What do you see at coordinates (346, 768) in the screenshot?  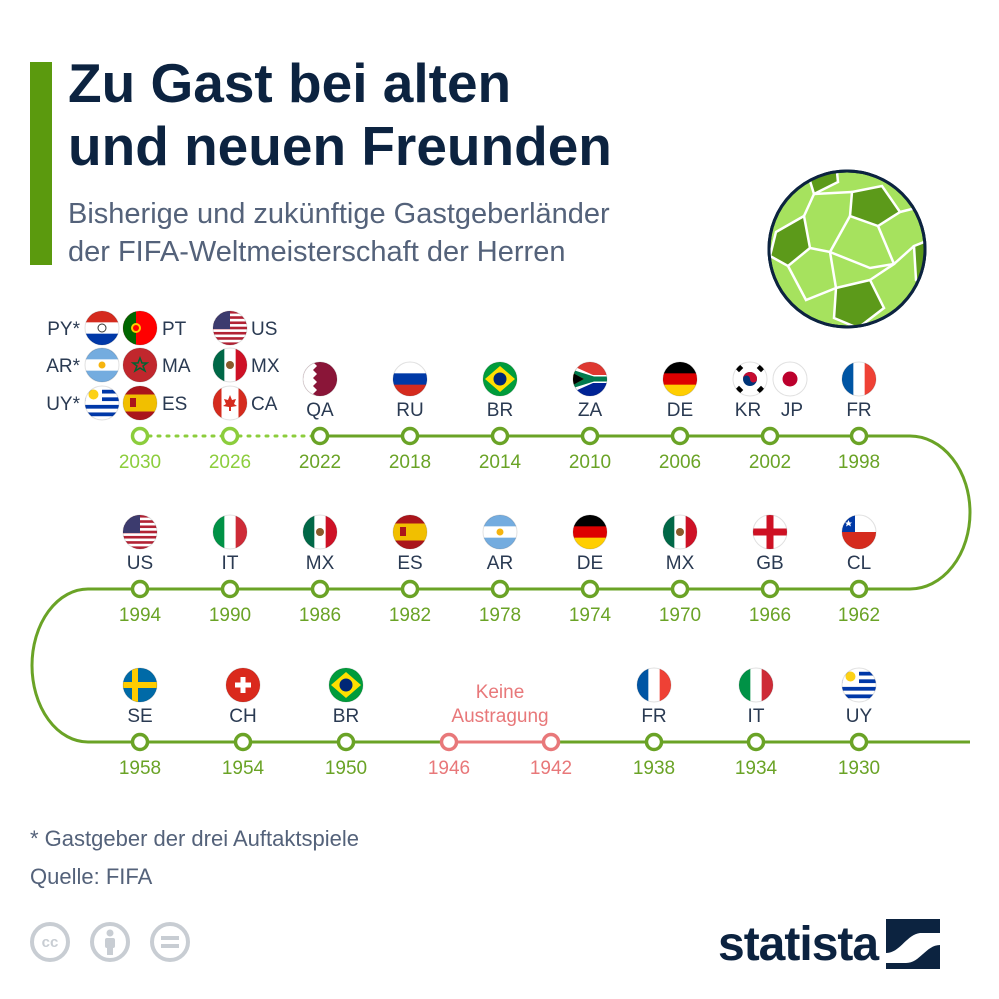 I see `year-label-1950: 1950` at bounding box center [346, 768].